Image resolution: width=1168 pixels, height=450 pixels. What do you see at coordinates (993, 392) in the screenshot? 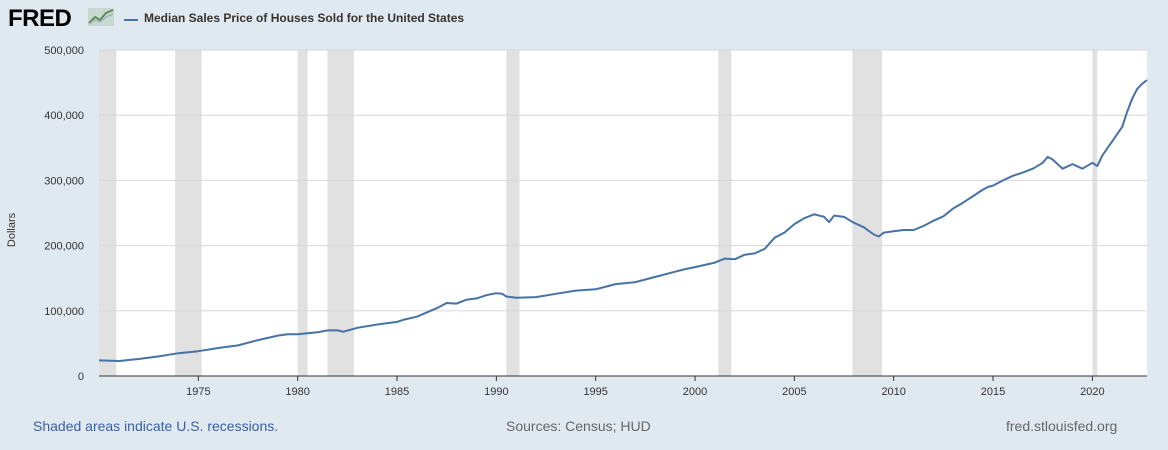
I see `x-tick-label: 2015` at bounding box center [993, 392].